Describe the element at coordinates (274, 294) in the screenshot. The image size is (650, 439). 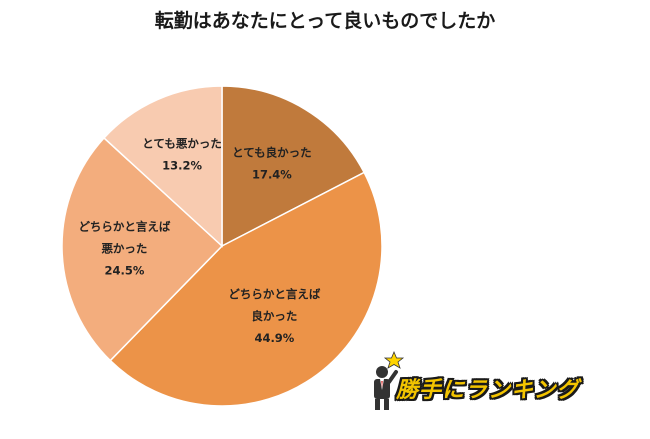
I see `slice-category-label-2: どちらかと言えば` at that location.